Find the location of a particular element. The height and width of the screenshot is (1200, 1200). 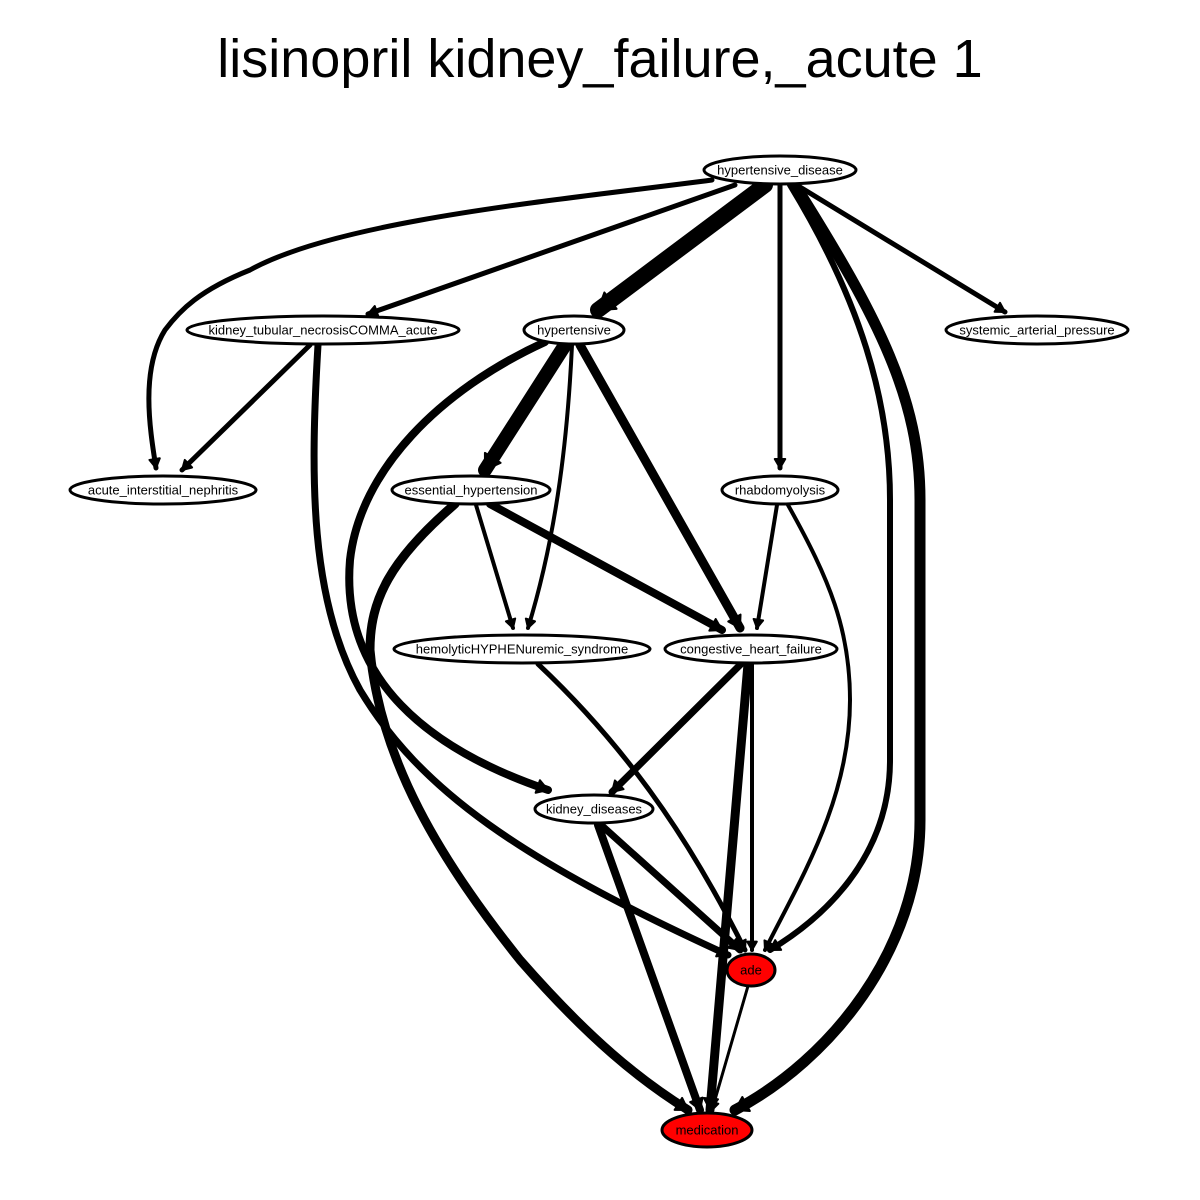

node-medication: medication is located at coordinates (707, 1130).